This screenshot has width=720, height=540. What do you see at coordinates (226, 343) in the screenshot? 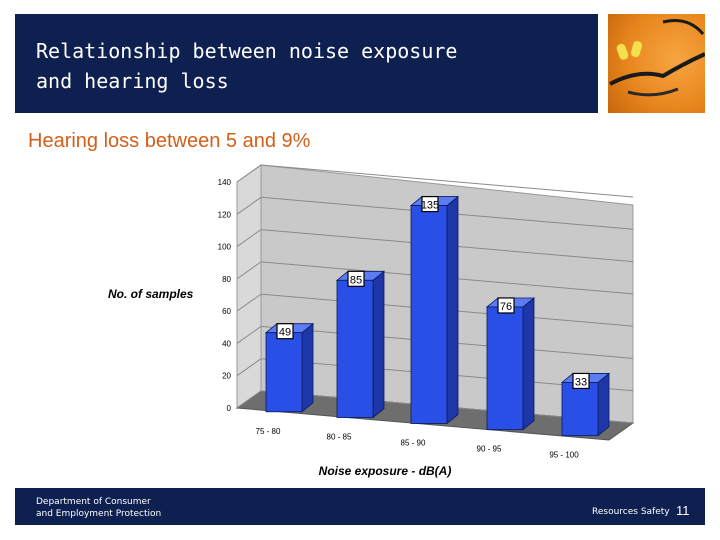
I see `y-tick-label: 40` at bounding box center [226, 343].